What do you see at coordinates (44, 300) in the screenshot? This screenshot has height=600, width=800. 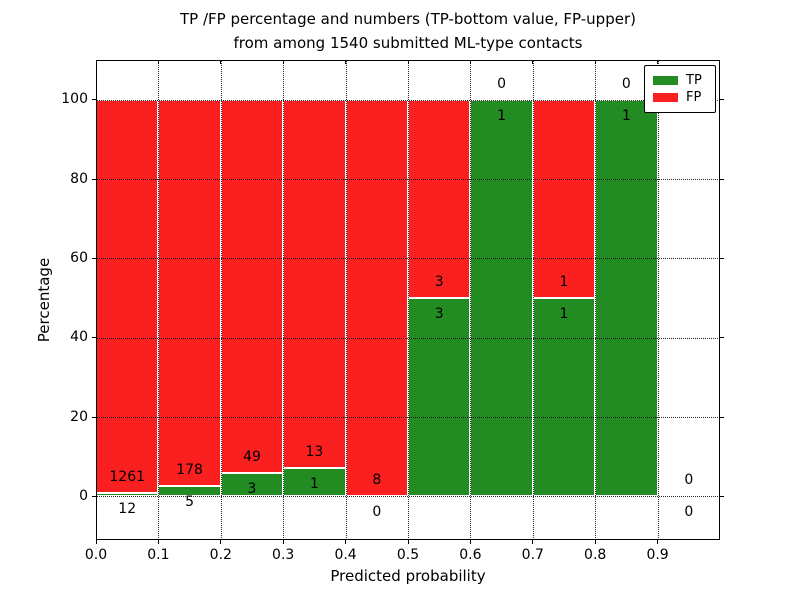 I see `y-axis-label: Percentage` at bounding box center [44, 300].